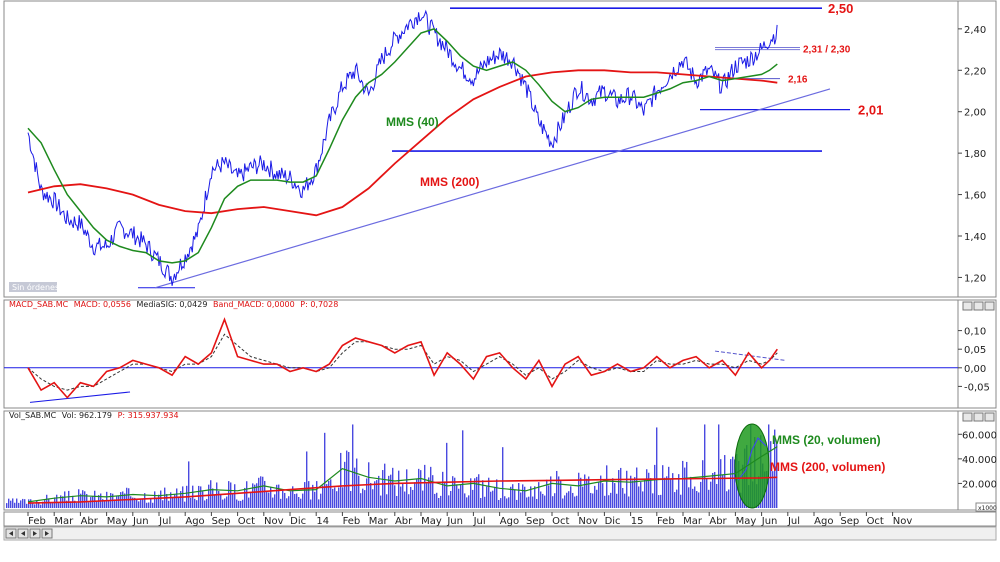 This screenshot has height=562, width=1000. What do you see at coordinates (975, 237) in the screenshot?
I see `price-ytick-label: 1,40` at bounding box center [975, 237].